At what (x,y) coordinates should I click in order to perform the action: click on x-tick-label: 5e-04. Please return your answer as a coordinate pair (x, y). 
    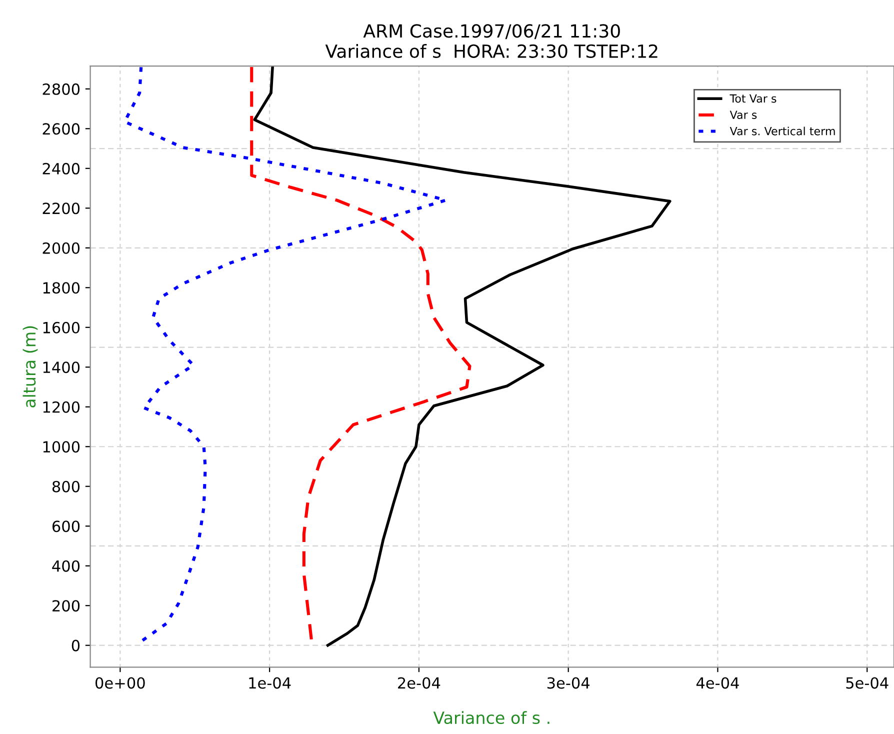
    Looking at the image, I should click on (867, 683).